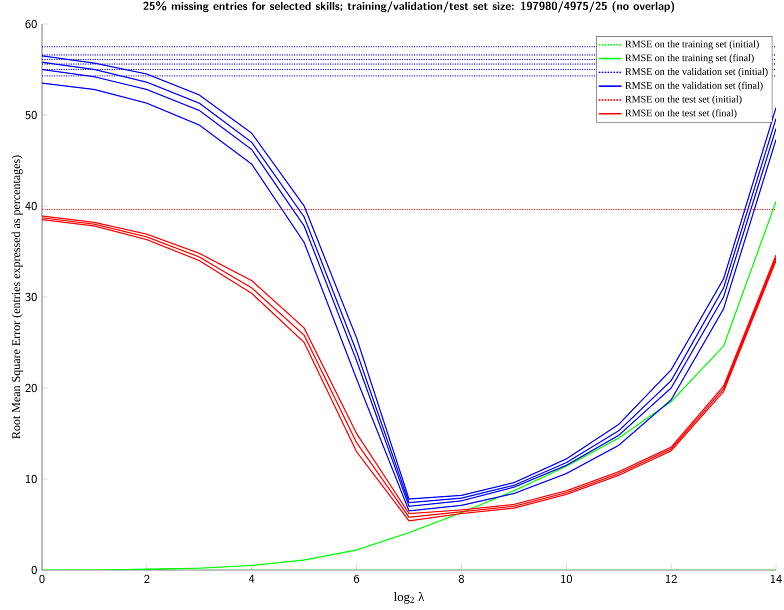  What do you see at coordinates (408, 7) in the screenshot?
I see `chart-title: 25% missing entries for selected skills; training/validation/test set size: 197980/4975/25 (no overlap)` at bounding box center [408, 7].